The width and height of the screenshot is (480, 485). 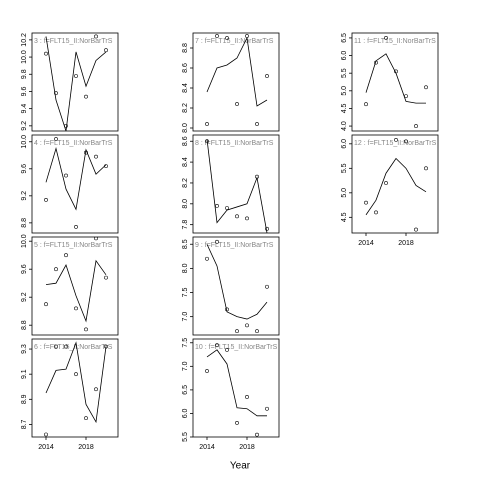 What do you see at coordinates (24, 74) in the screenshot?
I see `y-tick-label: 9.8` at bounding box center [24, 74].